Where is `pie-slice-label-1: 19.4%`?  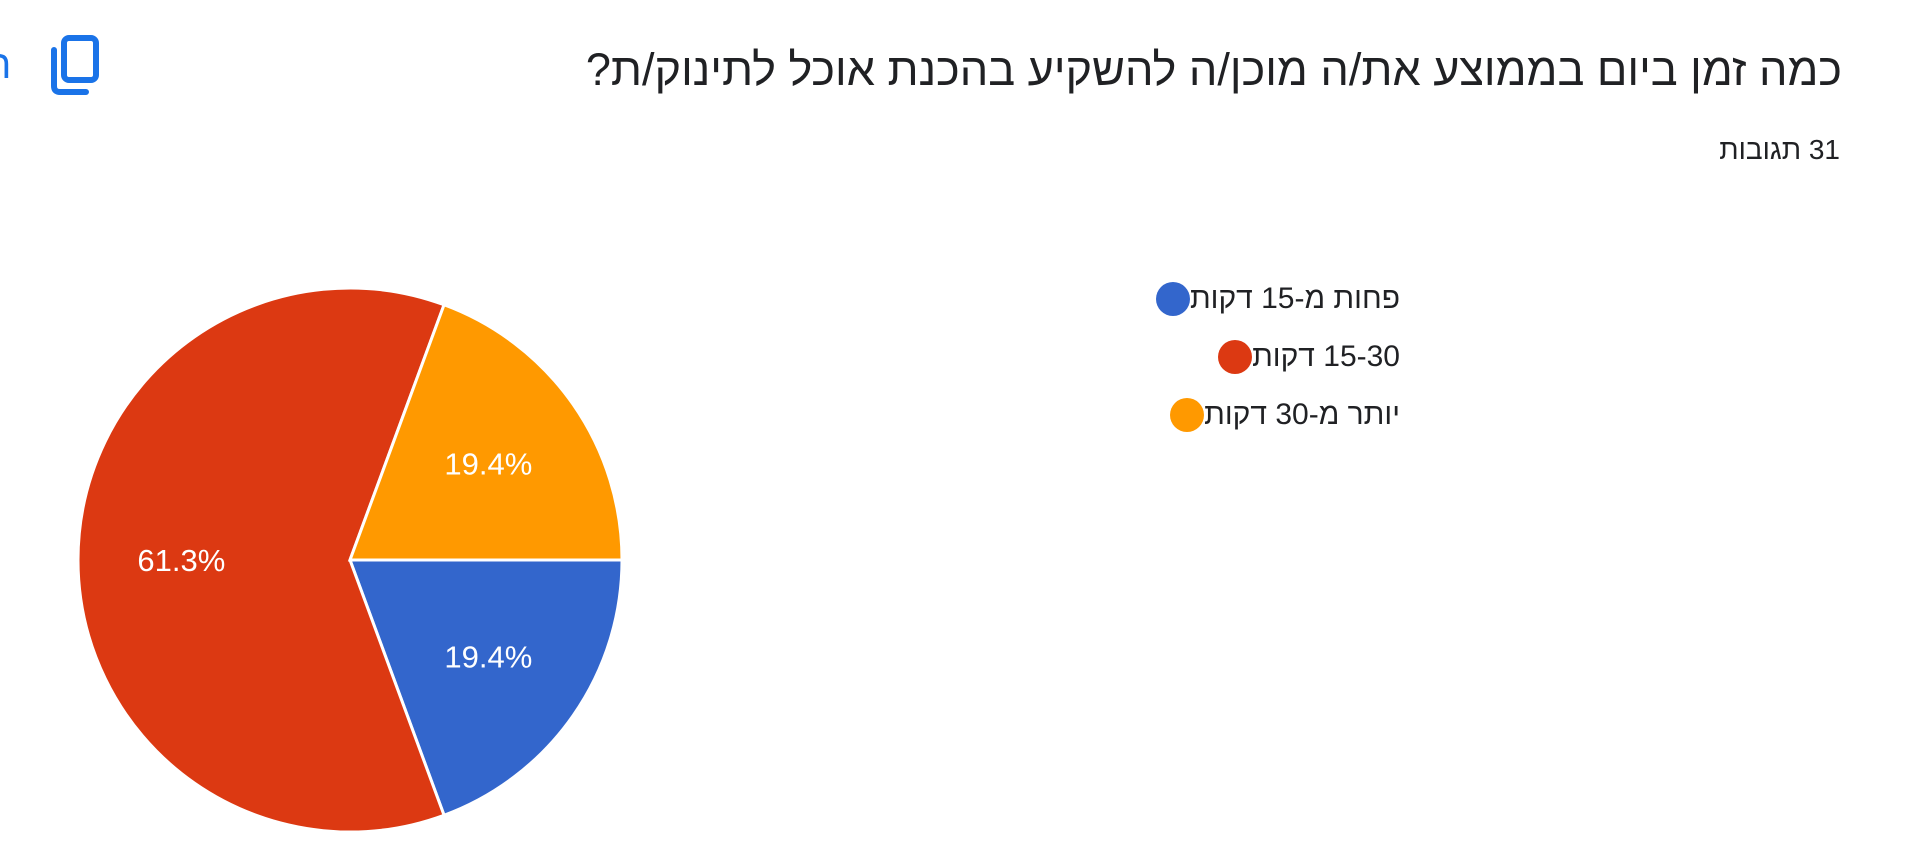 pie-slice-label-1: 19.4% is located at coordinates (488, 656).